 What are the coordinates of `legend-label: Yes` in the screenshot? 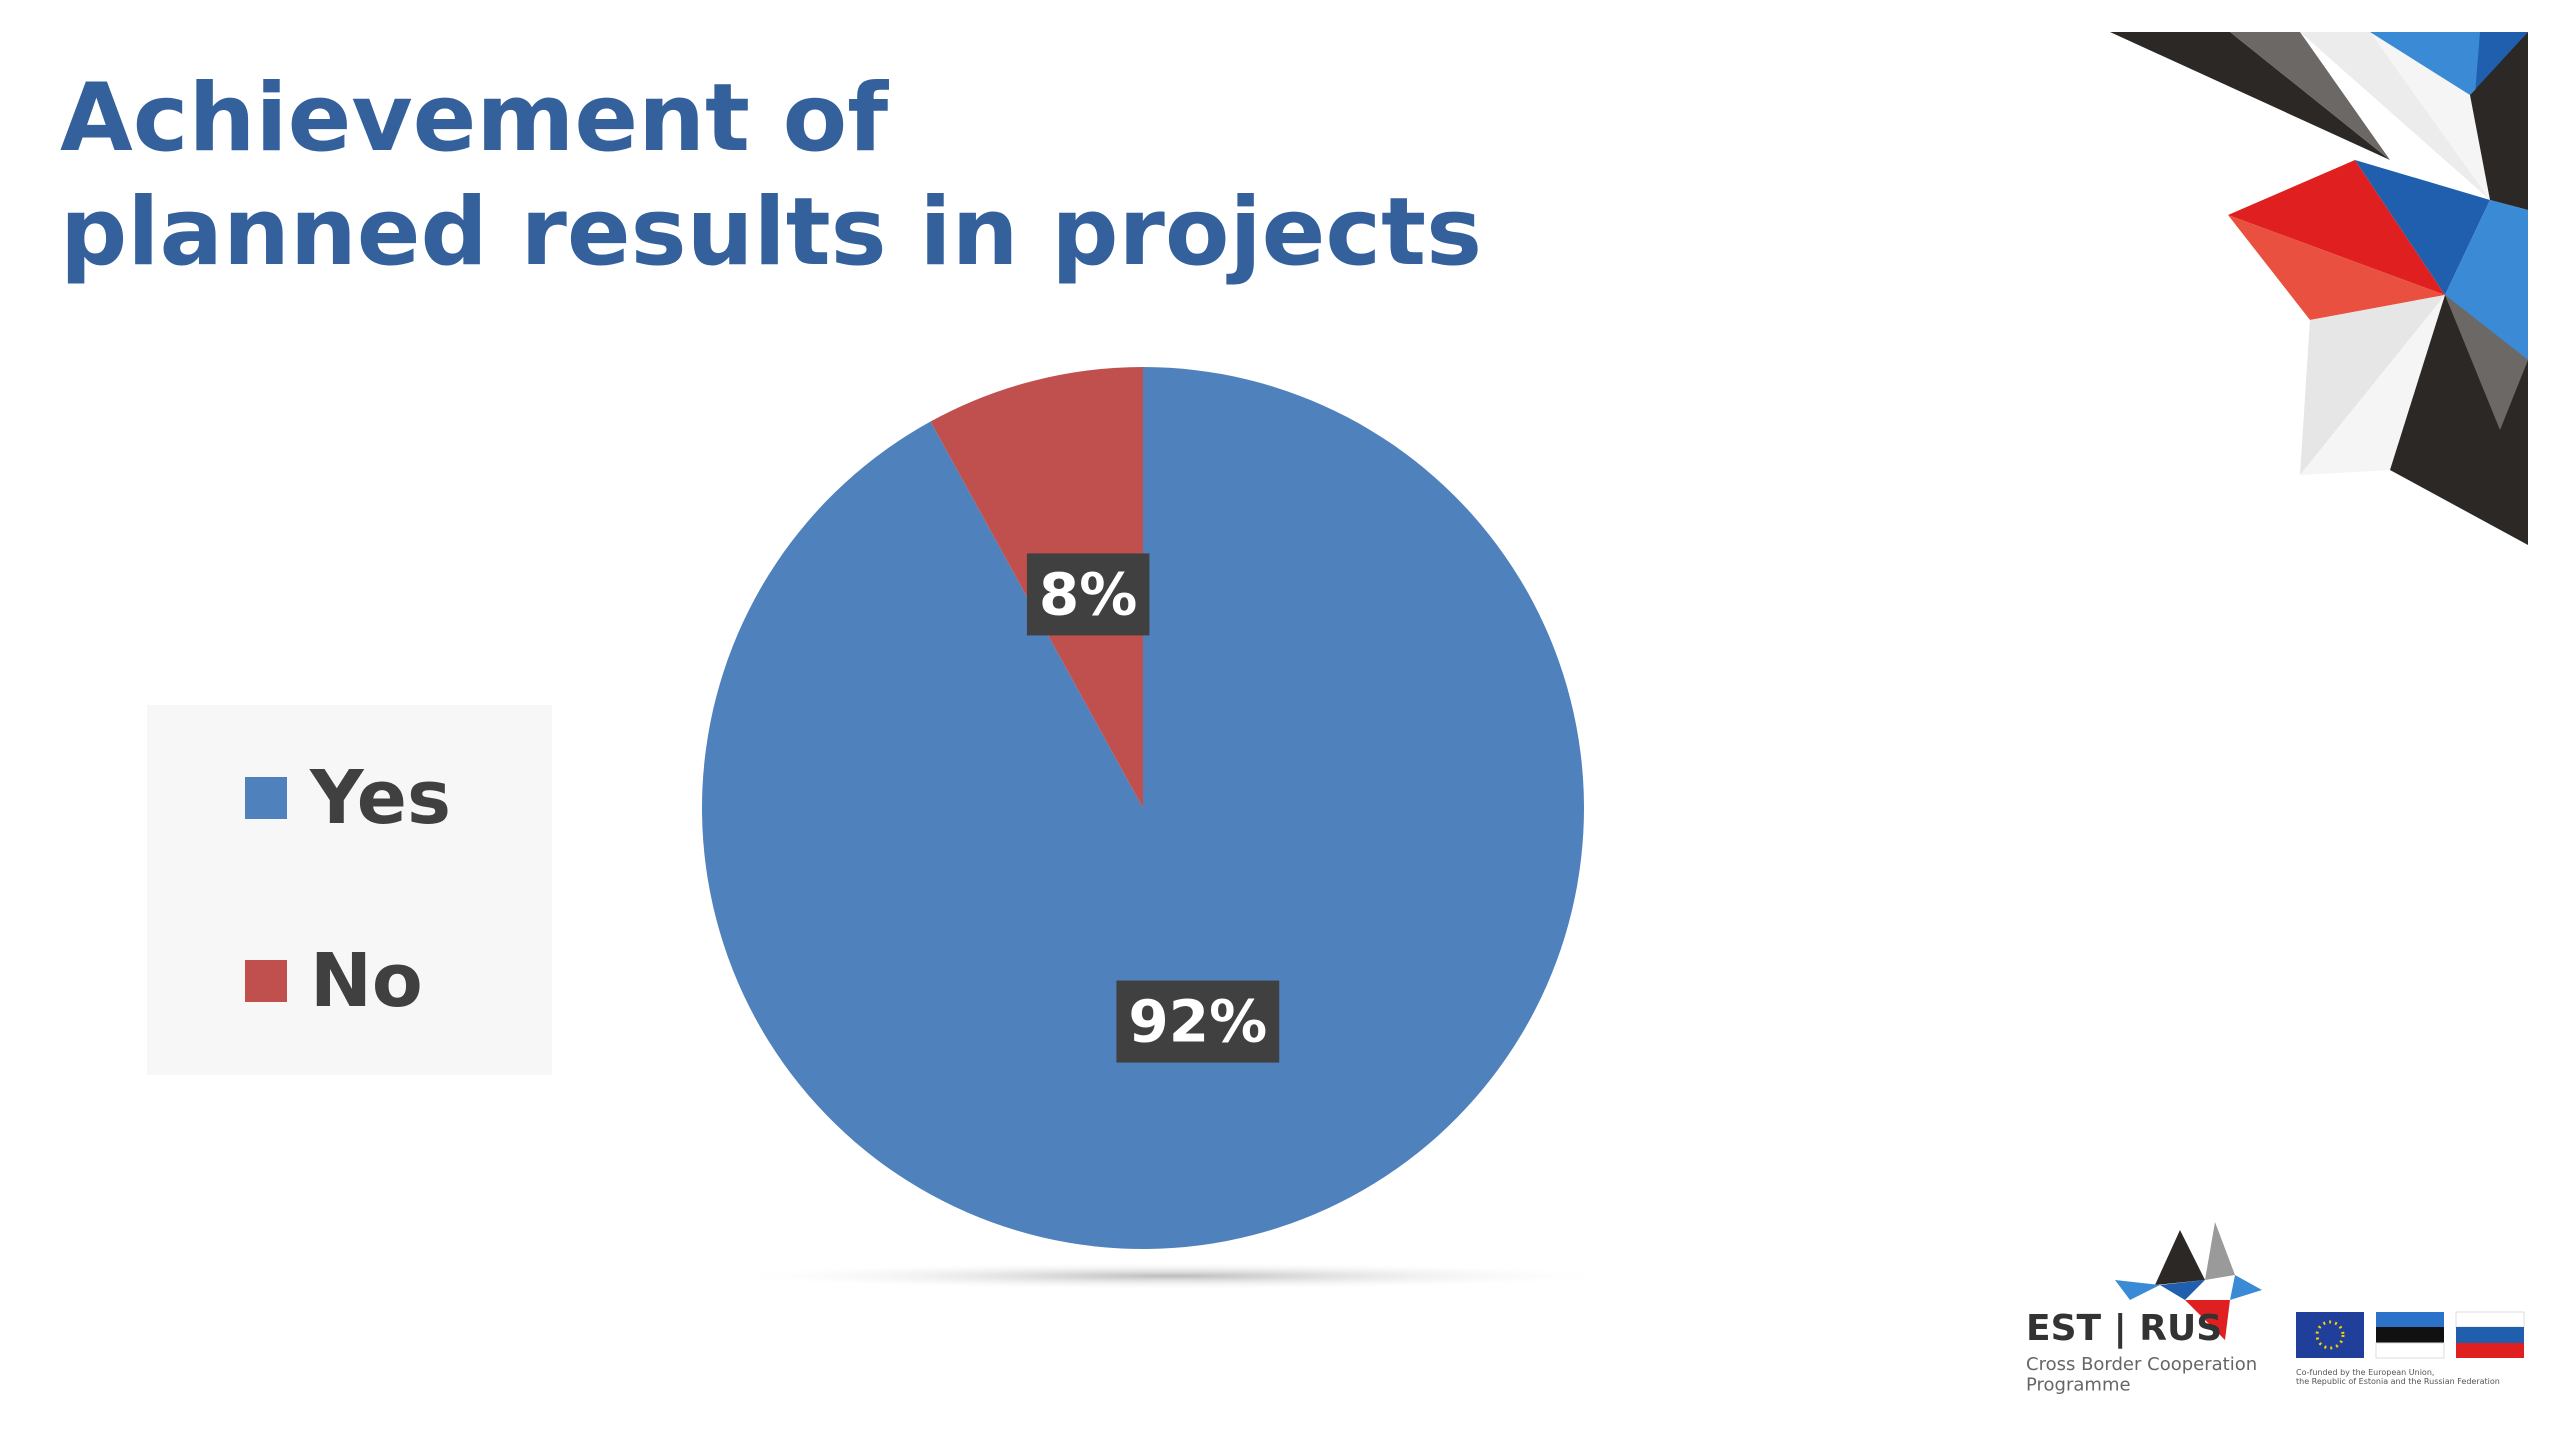 It's located at (380, 798).